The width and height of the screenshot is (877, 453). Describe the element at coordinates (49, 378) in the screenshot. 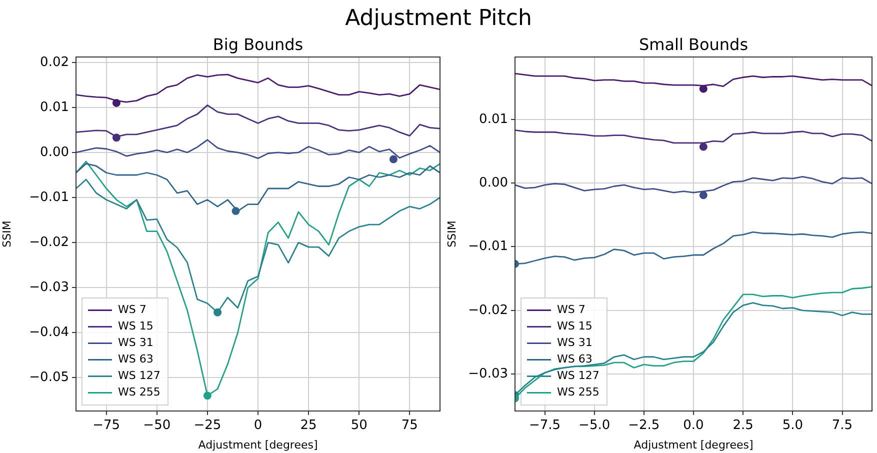

I see `y-tick-label: −0.05` at that location.